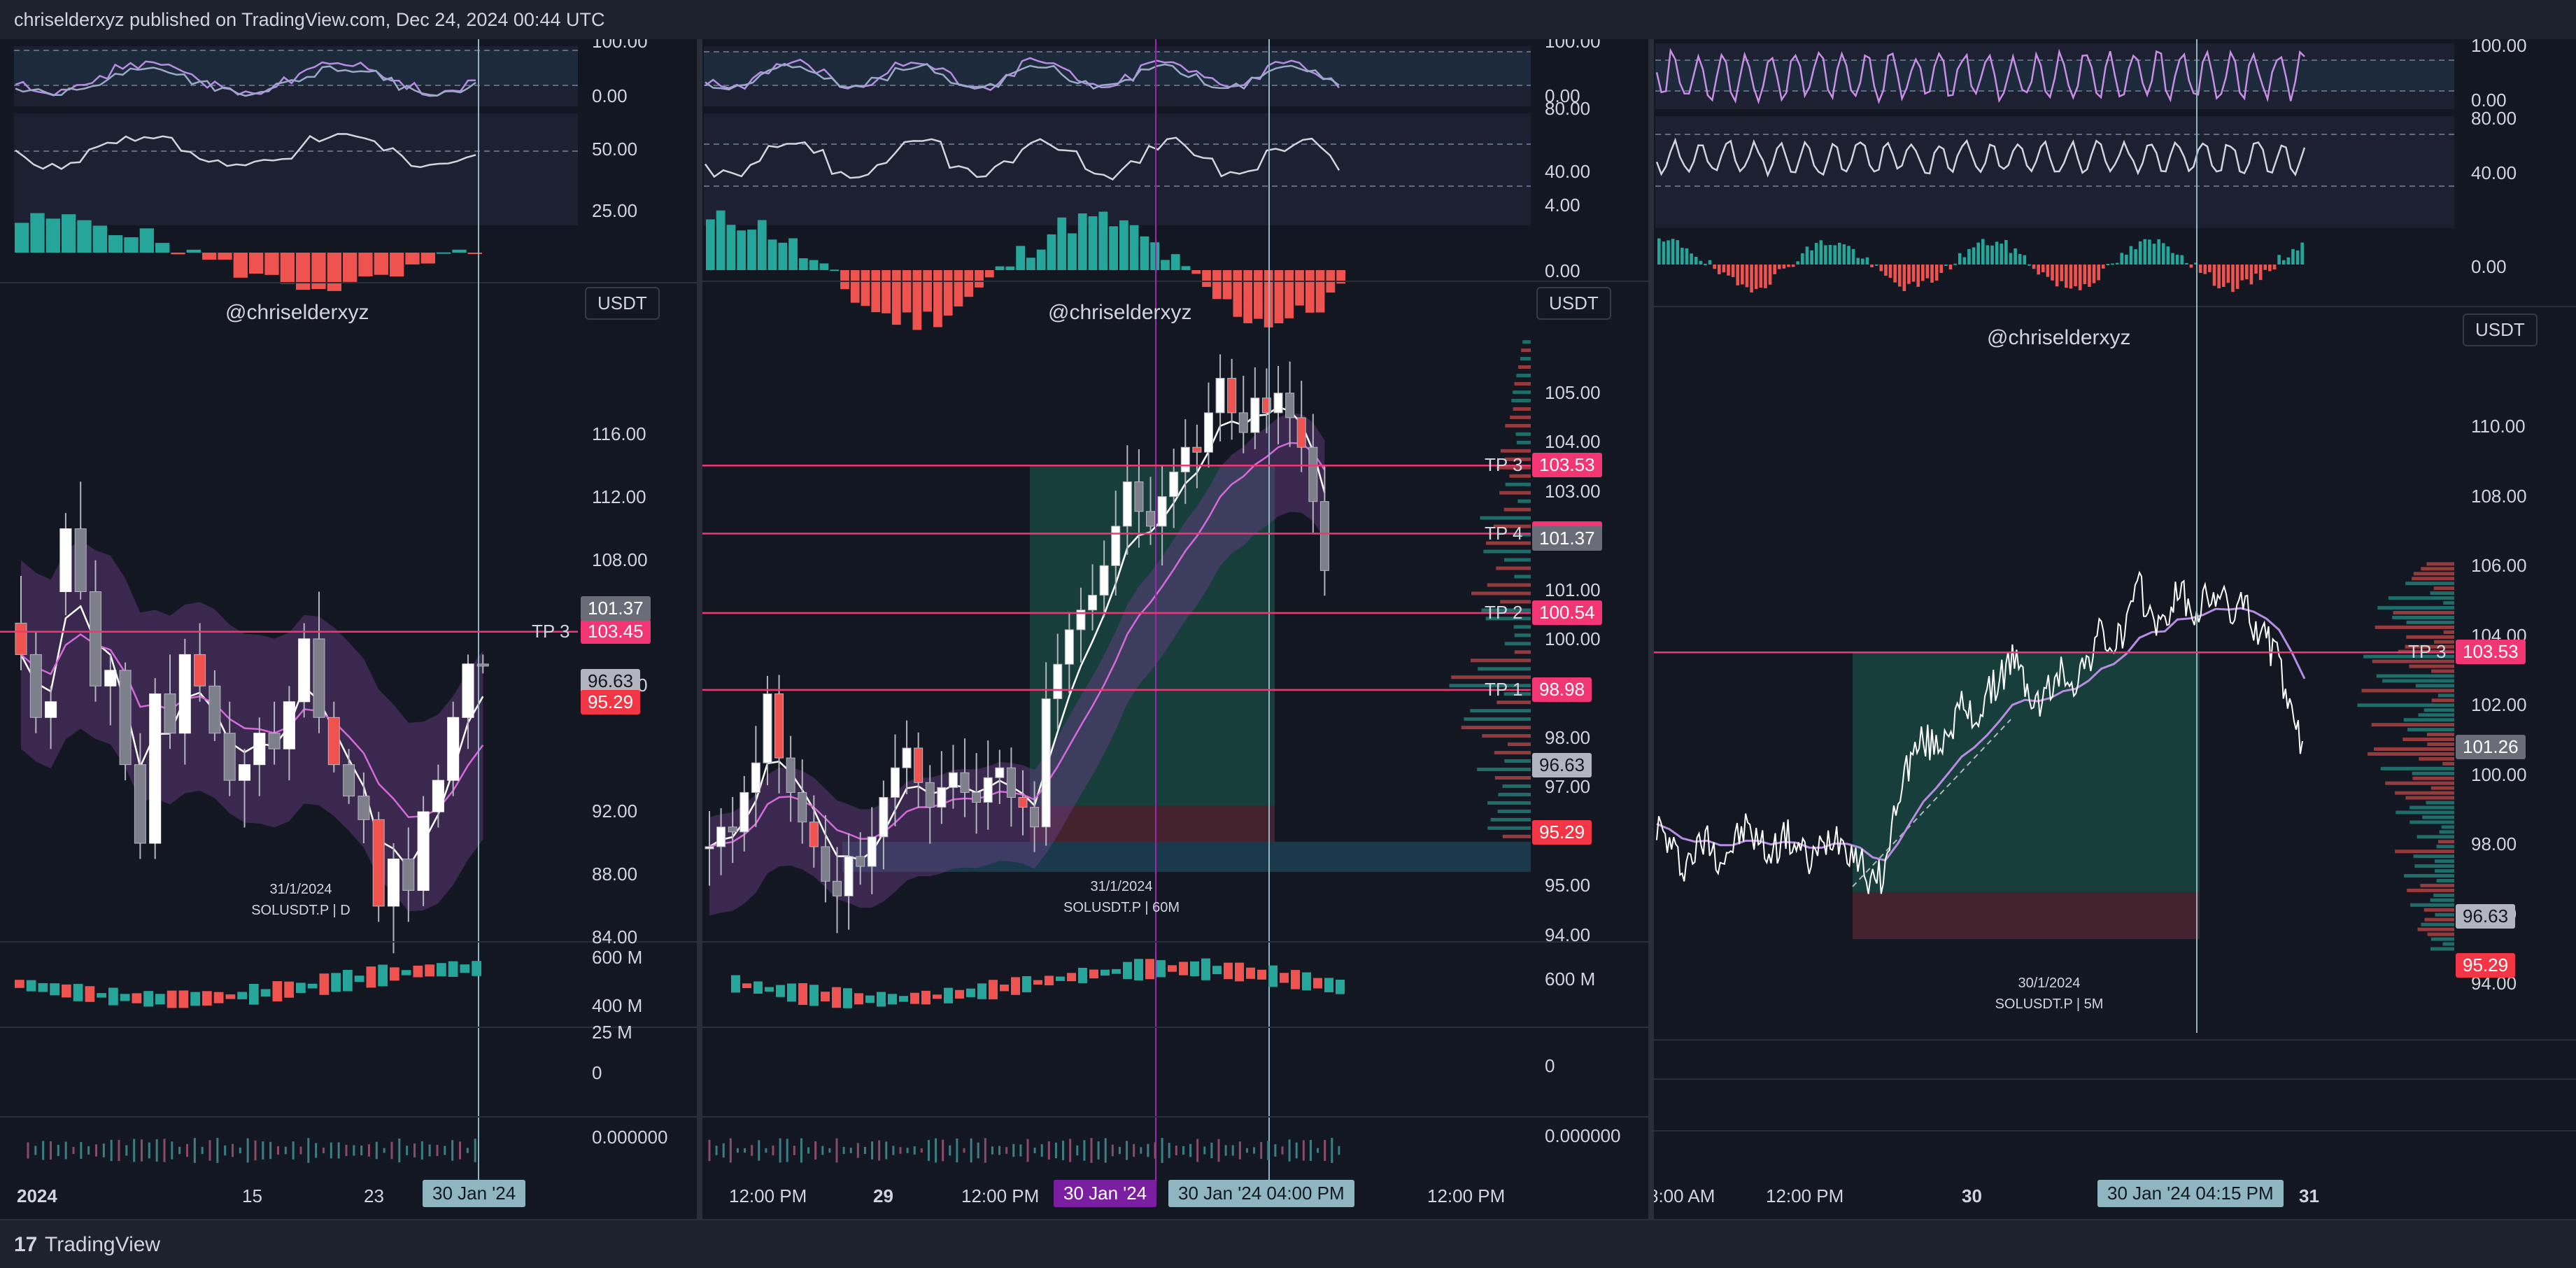  Describe the element at coordinates (1504, 533) in the screenshot. I see `tp-label: TP 4` at that location.